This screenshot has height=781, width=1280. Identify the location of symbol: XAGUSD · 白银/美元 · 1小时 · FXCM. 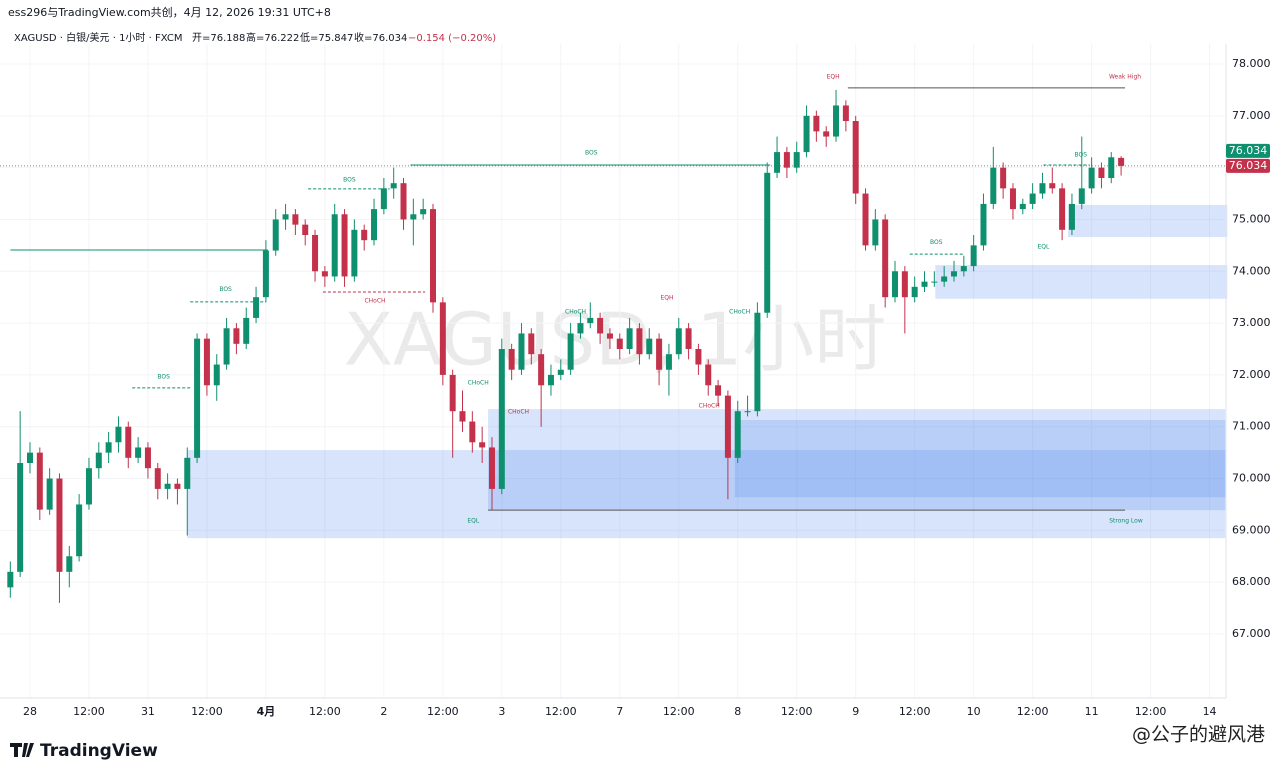
(98, 37).